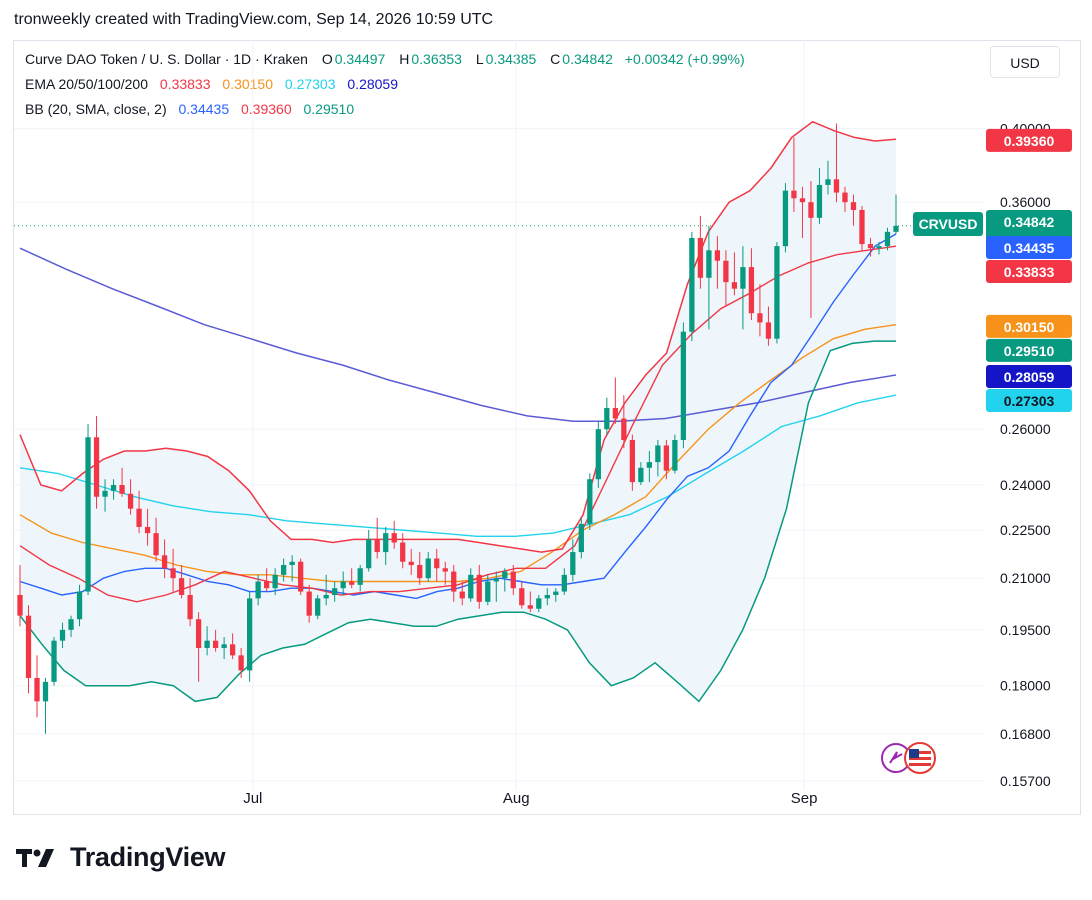 The image size is (1092, 900). I want to click on price-label-text: 0.33833, so click(1029, 272).